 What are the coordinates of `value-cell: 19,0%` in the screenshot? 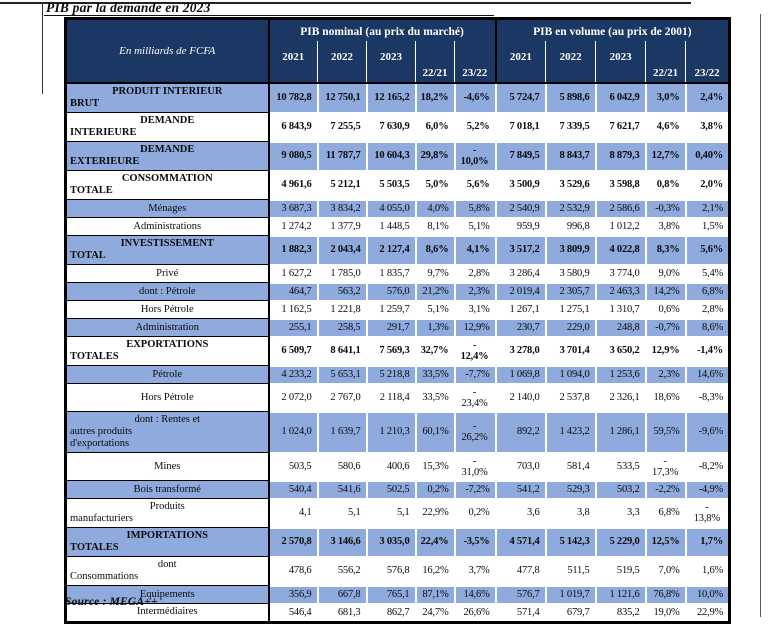 It's located at (665, 612).